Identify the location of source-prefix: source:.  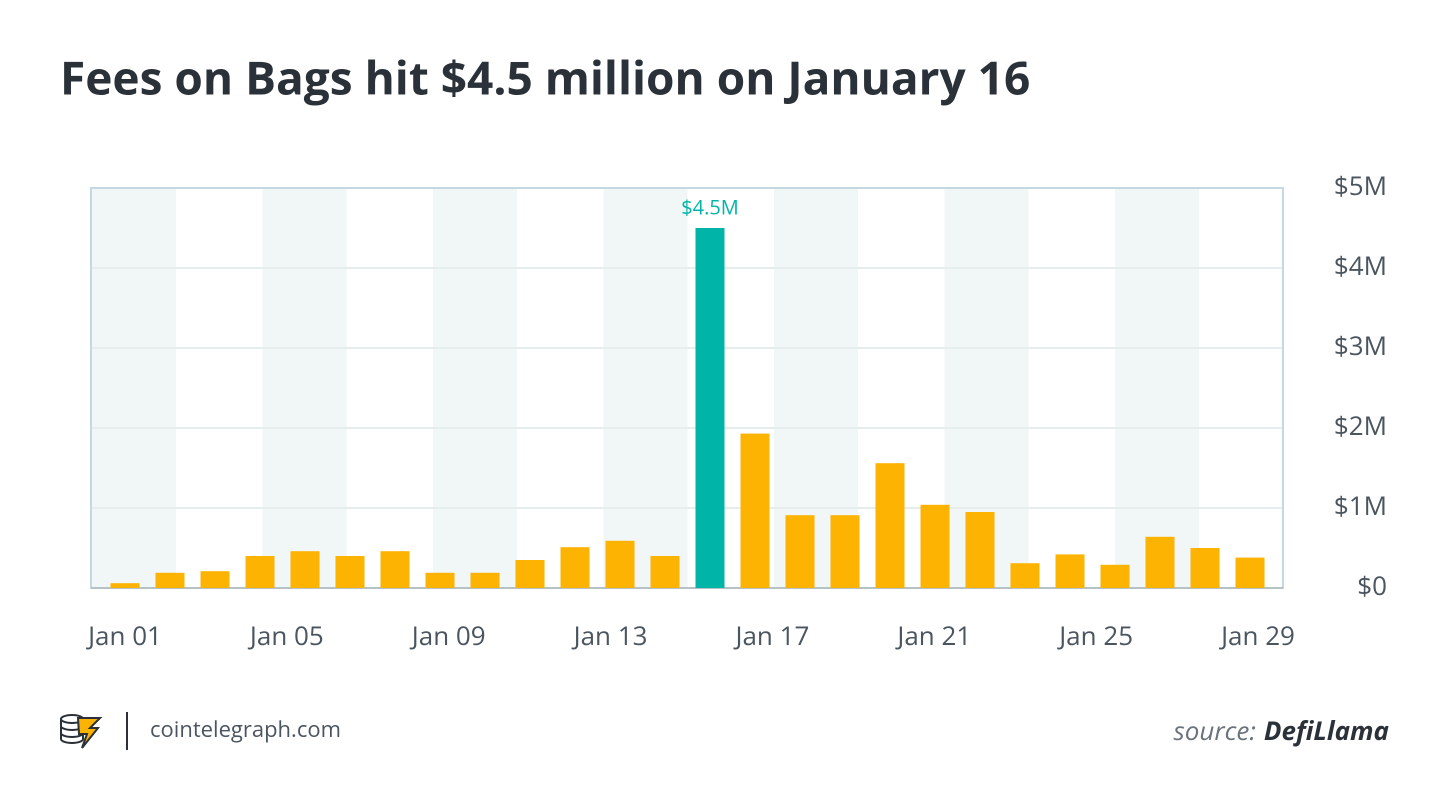
(1215, 730).